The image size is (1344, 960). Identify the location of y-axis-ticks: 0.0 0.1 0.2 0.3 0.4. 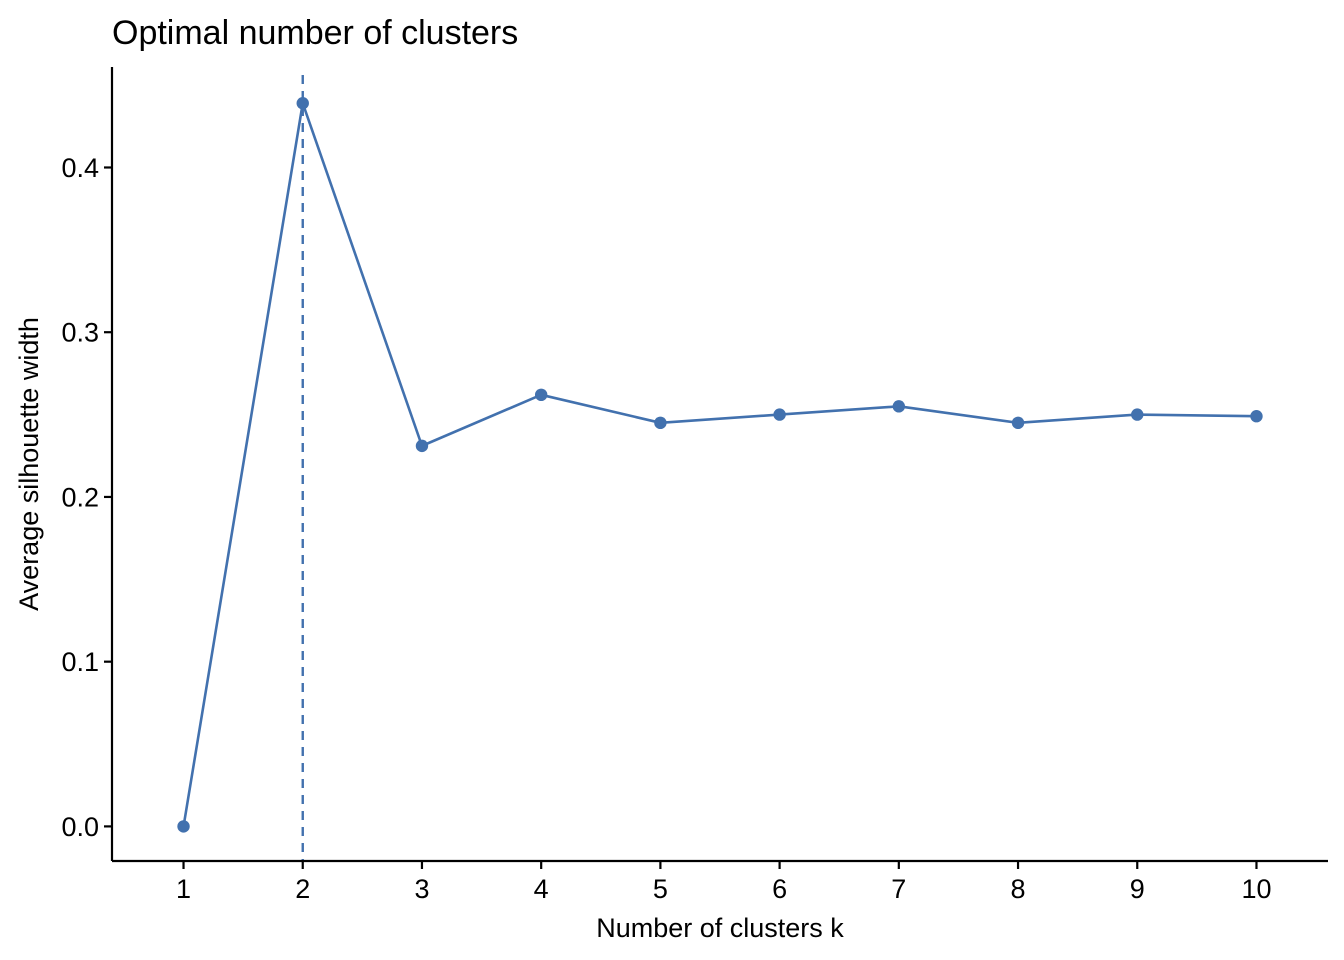
(86, 497).